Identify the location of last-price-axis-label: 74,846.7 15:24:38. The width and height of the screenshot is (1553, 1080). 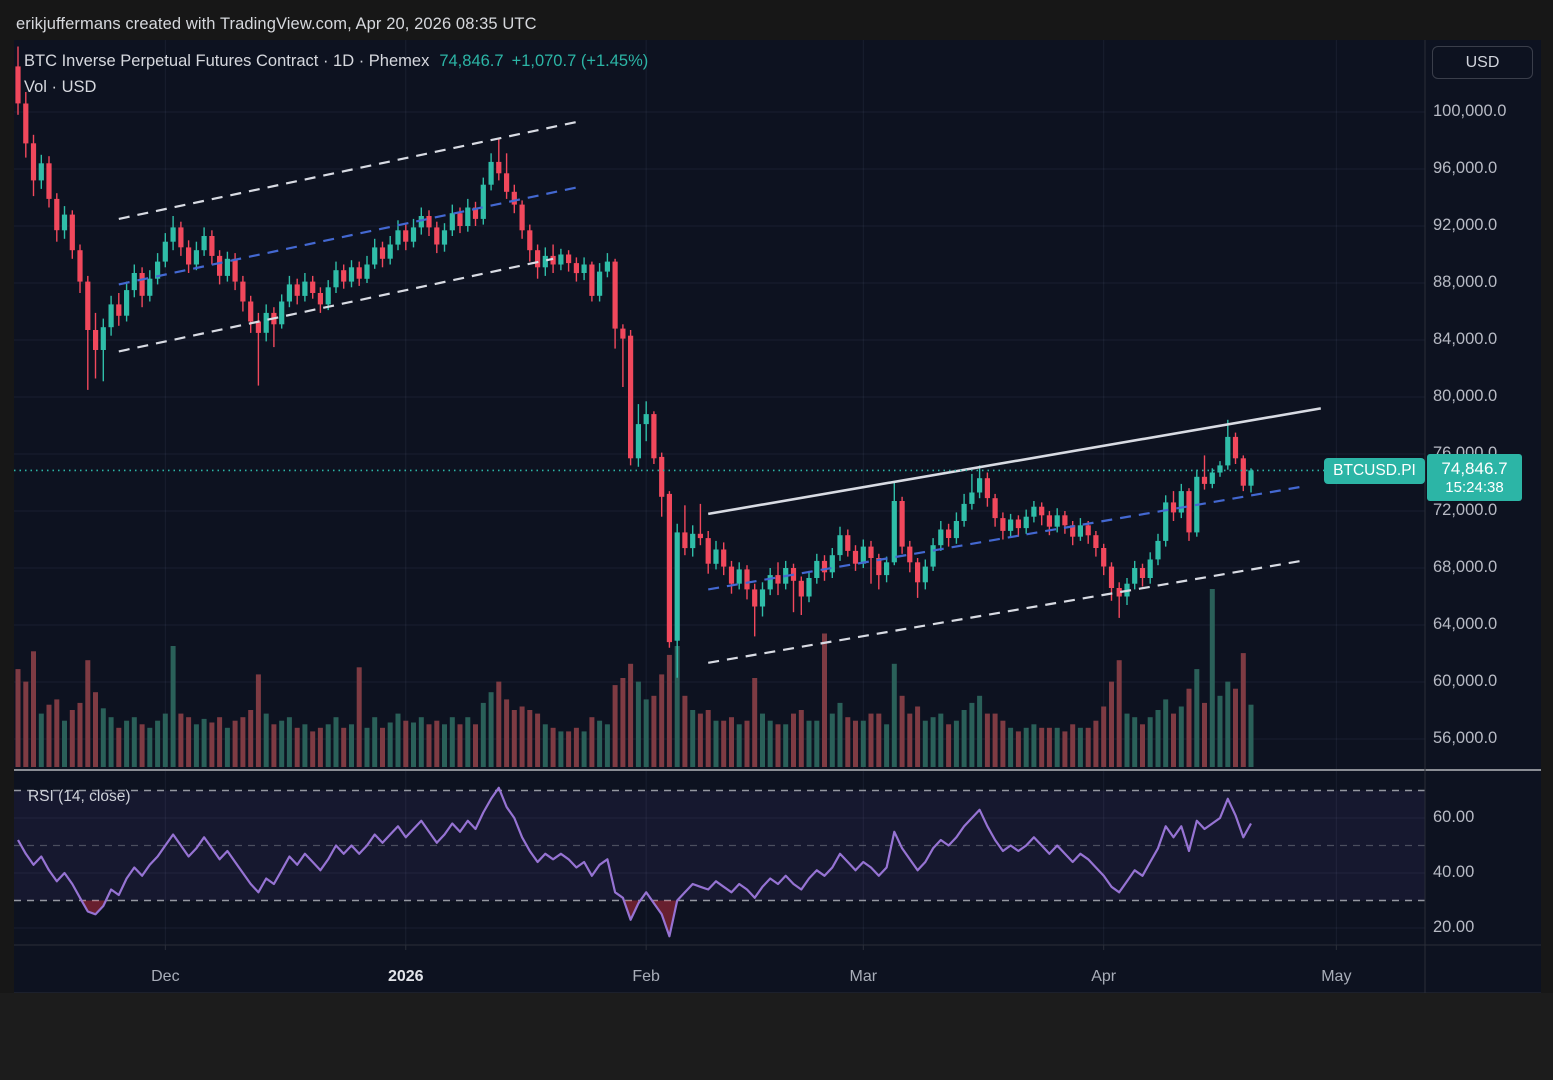
(1474, 477).